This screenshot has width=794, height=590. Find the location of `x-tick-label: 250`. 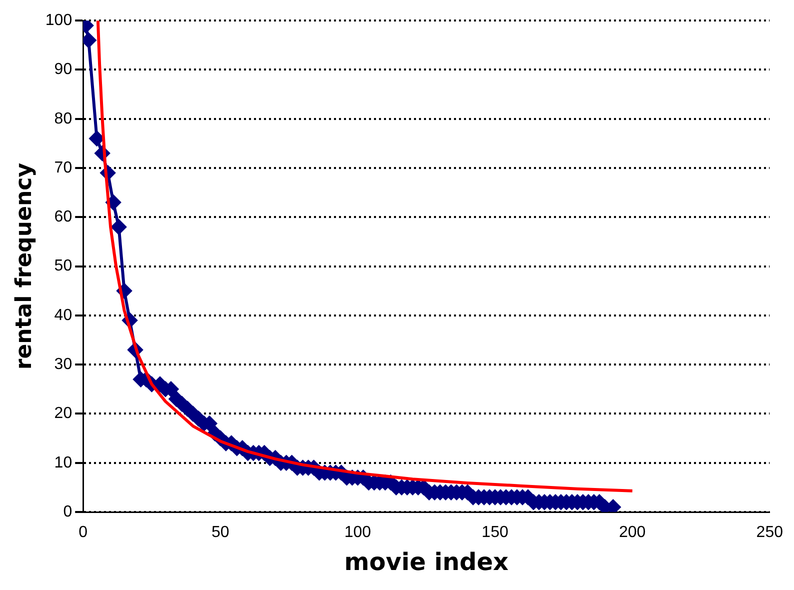

x-tick-label: 250 is located at coordinates (770, 533).